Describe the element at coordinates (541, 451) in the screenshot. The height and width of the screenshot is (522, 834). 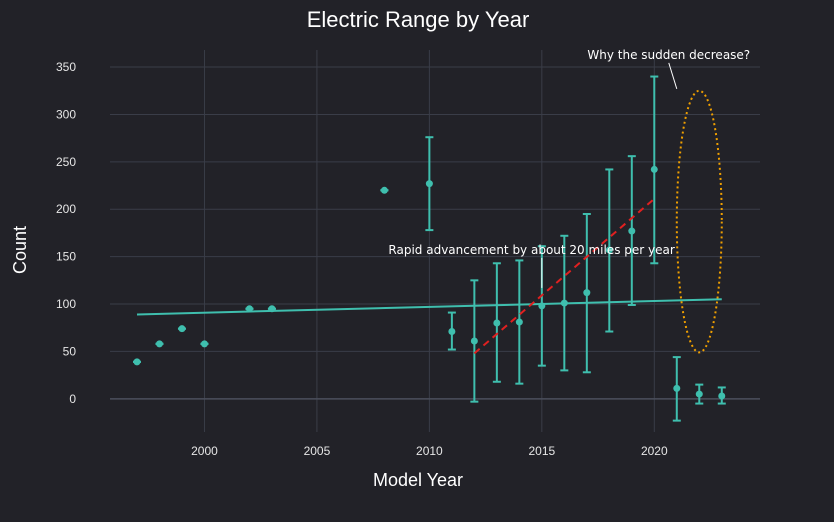
I see `x-tick-label: 2015` at that location.